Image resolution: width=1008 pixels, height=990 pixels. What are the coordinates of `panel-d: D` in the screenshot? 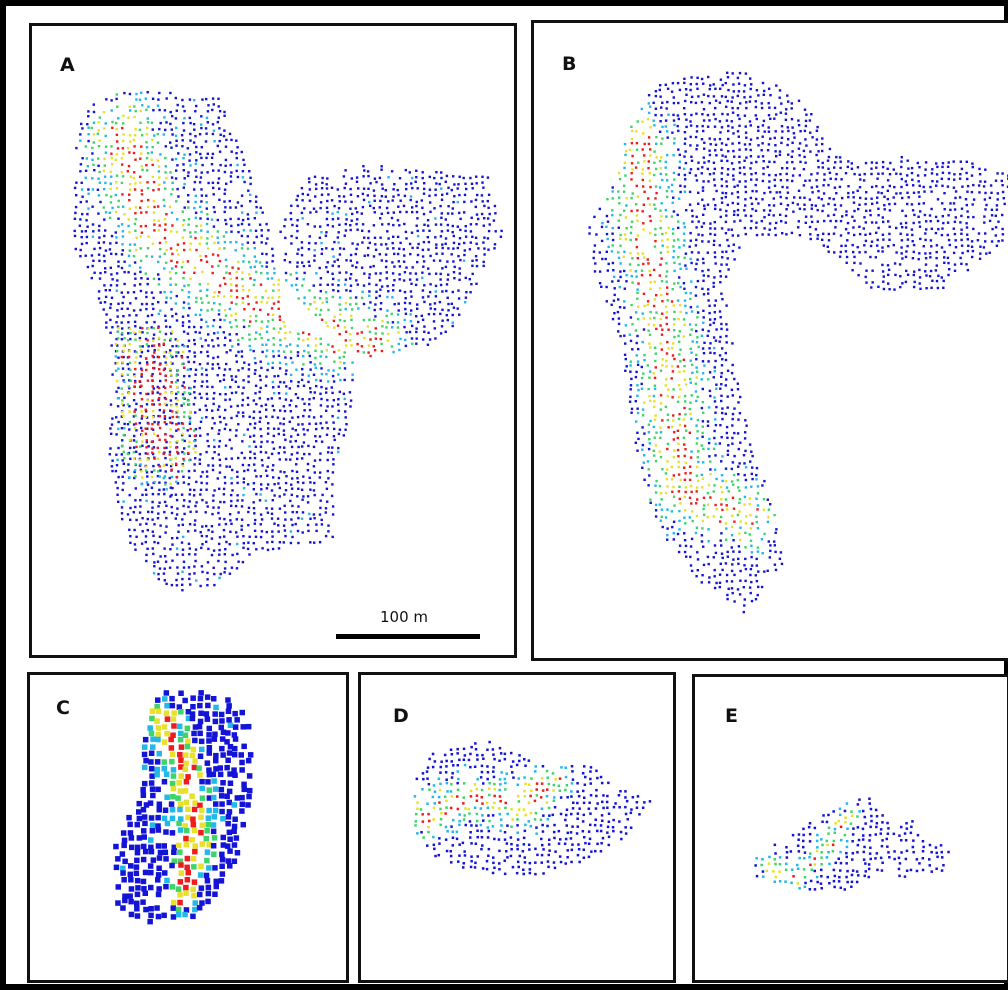 It's located at (517, 827).